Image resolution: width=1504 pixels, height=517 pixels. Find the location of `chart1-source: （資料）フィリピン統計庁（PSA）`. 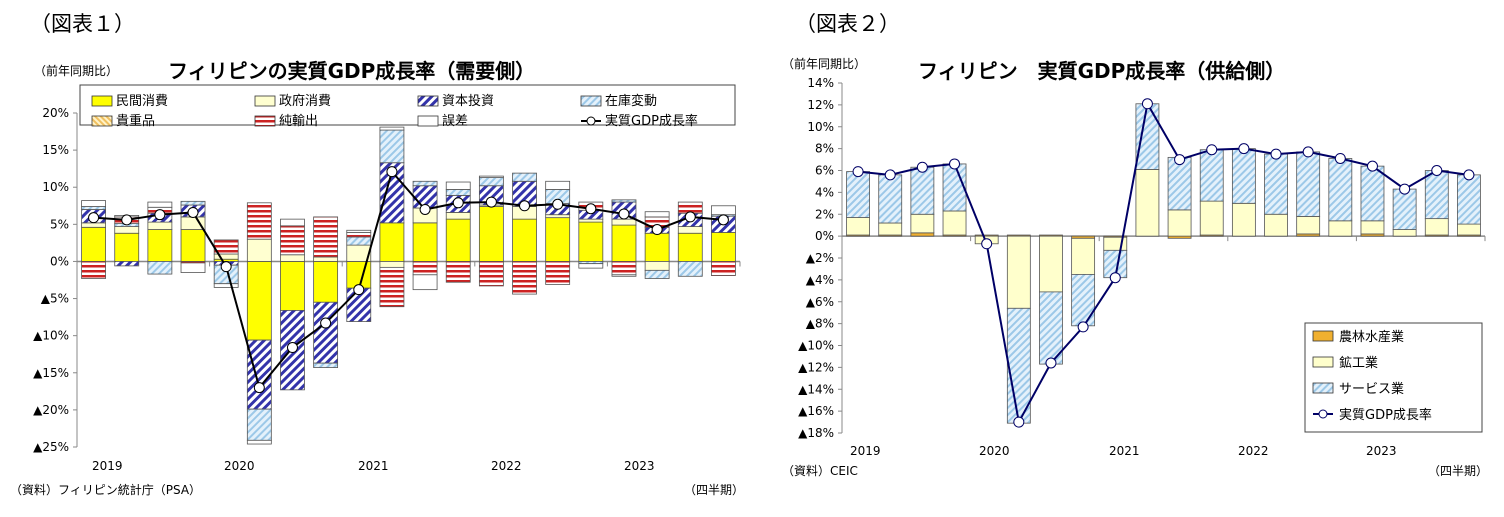

chart1-source: （資料）フィリピン統計庁（PSA） is located at coordinates (106, 490).